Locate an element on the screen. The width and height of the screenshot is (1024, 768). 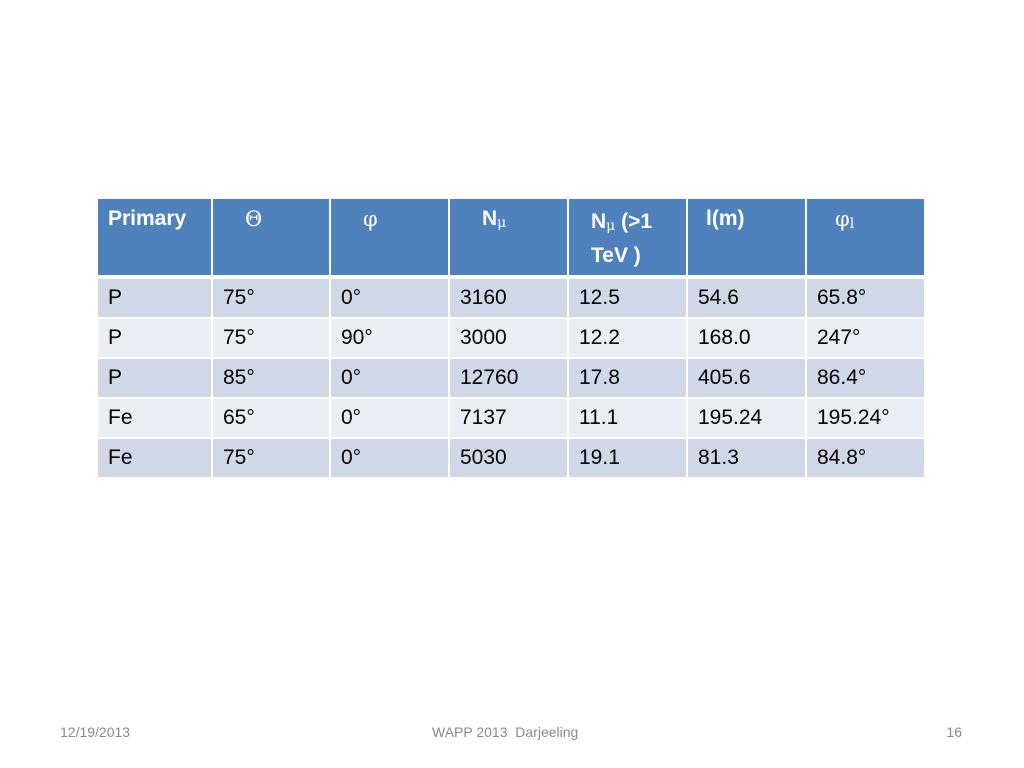
table-header-row: Primary Θ φ Nμ Nμ (>1 TeV ) l(m) φl is located at coordinates (511, 238).